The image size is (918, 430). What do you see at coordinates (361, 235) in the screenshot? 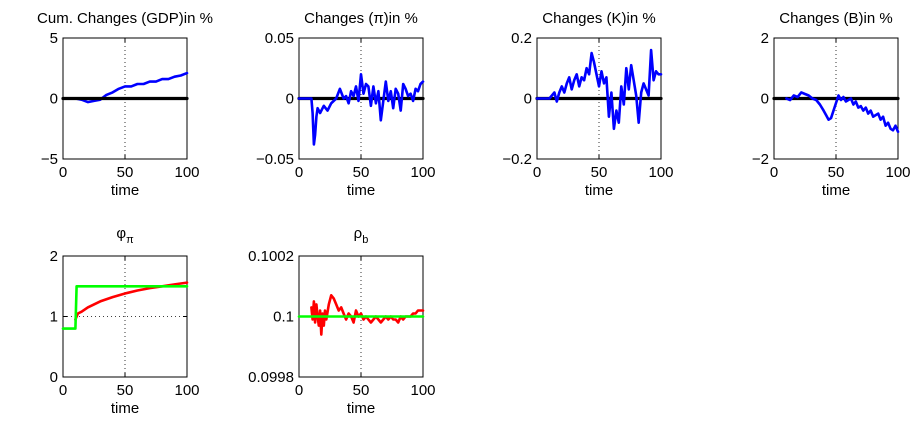
I see `subplot-title: ρb` at bounding box center [361, 235].